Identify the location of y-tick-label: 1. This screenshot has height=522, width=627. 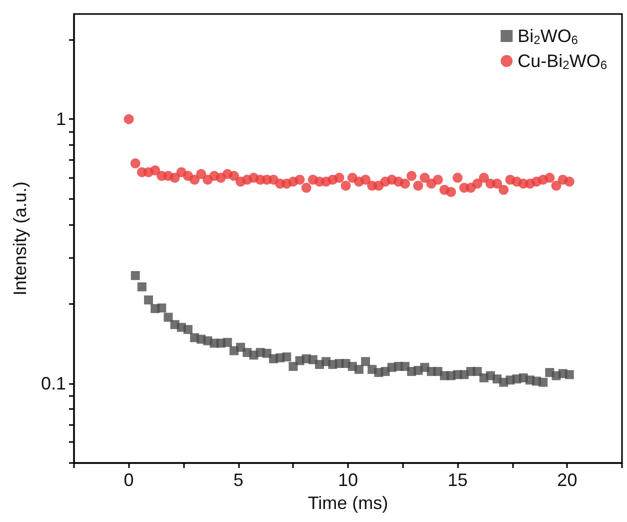
(61, 119).